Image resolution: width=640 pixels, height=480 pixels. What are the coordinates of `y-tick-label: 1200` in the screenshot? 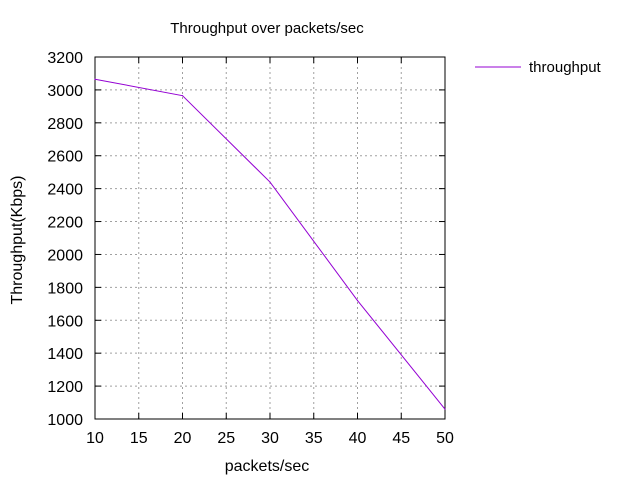 It's located at (65, 387).